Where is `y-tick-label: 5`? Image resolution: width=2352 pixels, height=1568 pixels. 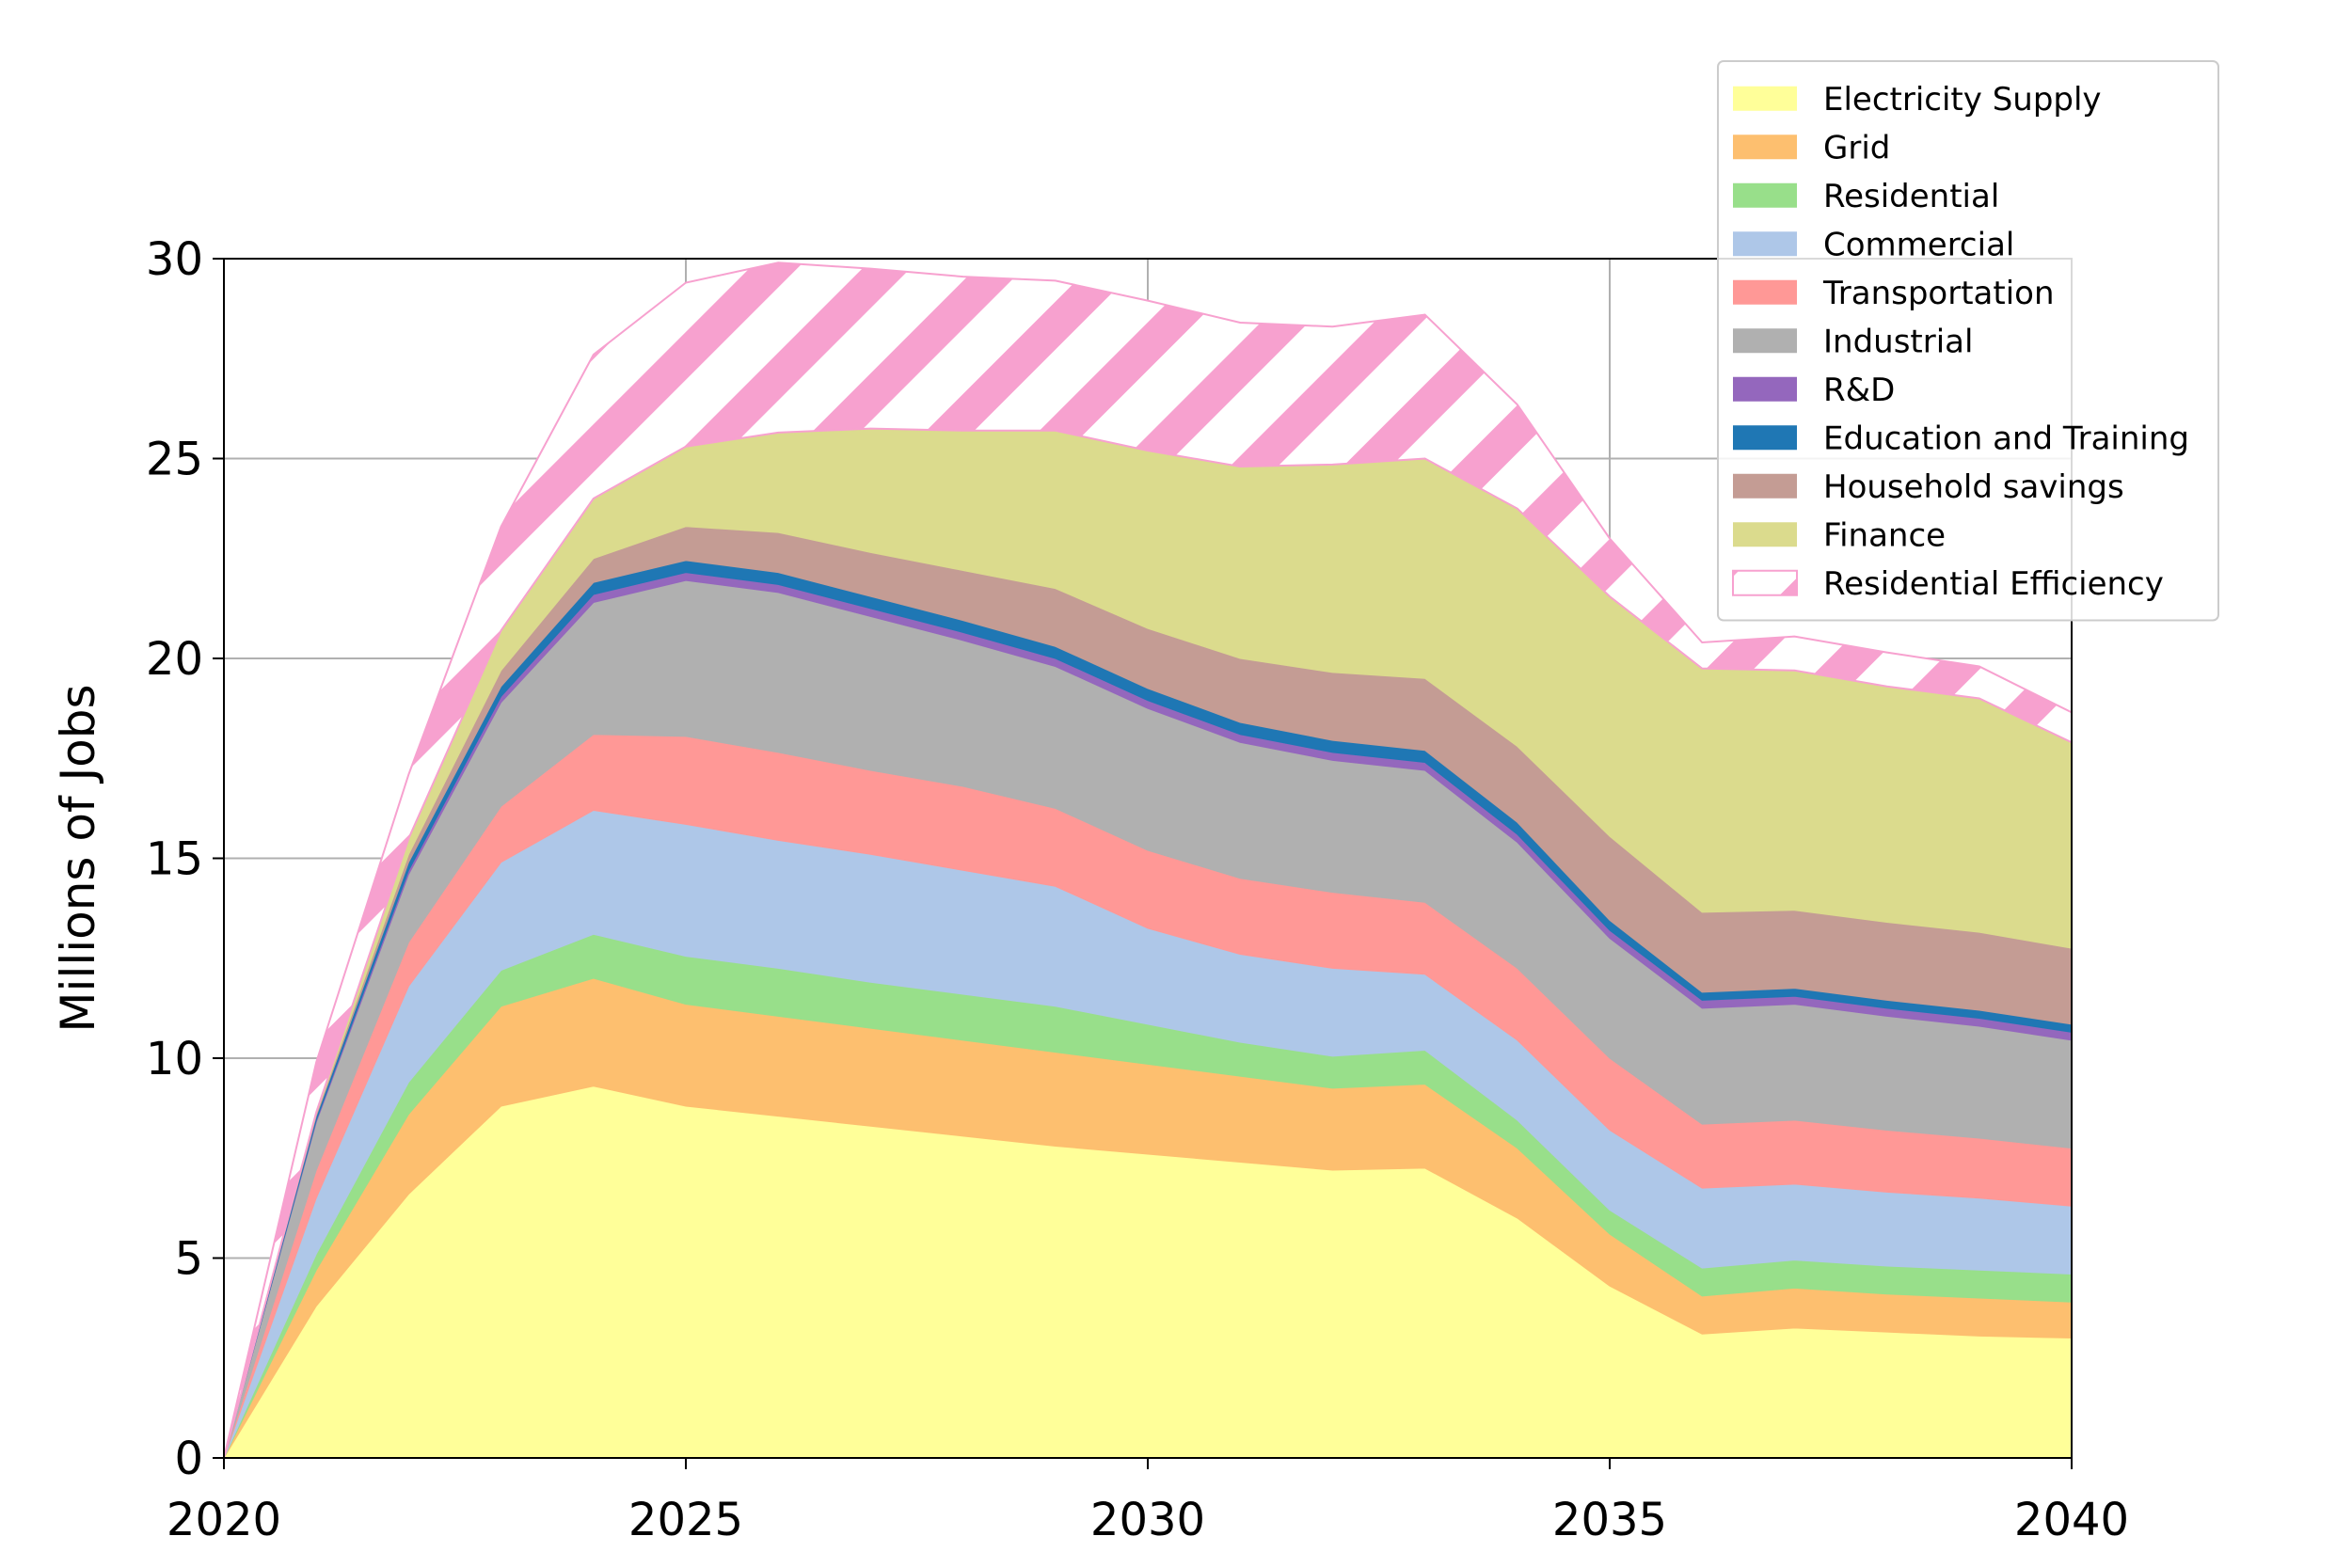
y-tick-label: 5 is located at coordinates (188, 1259).